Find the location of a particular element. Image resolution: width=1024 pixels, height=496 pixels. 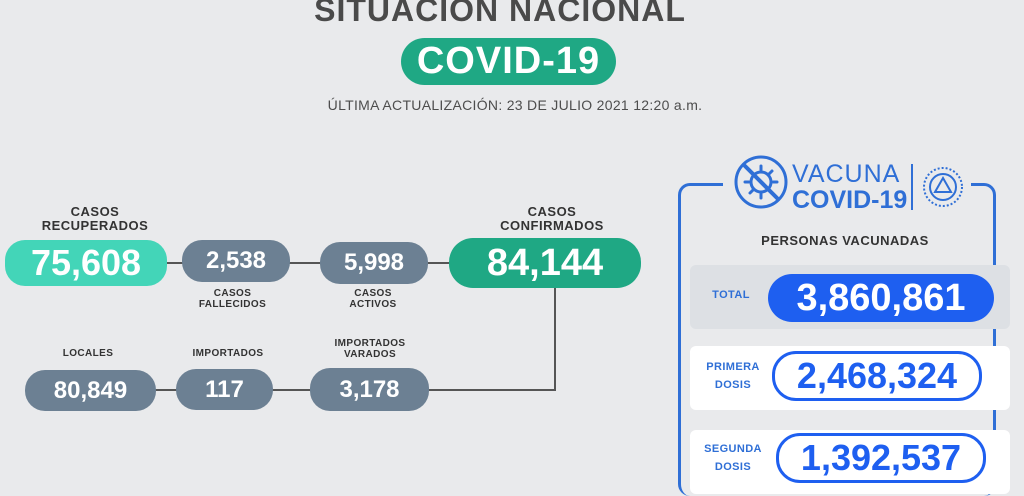

vacuna-logo-covid: COVID-19 is located at coordinates (850, 200).